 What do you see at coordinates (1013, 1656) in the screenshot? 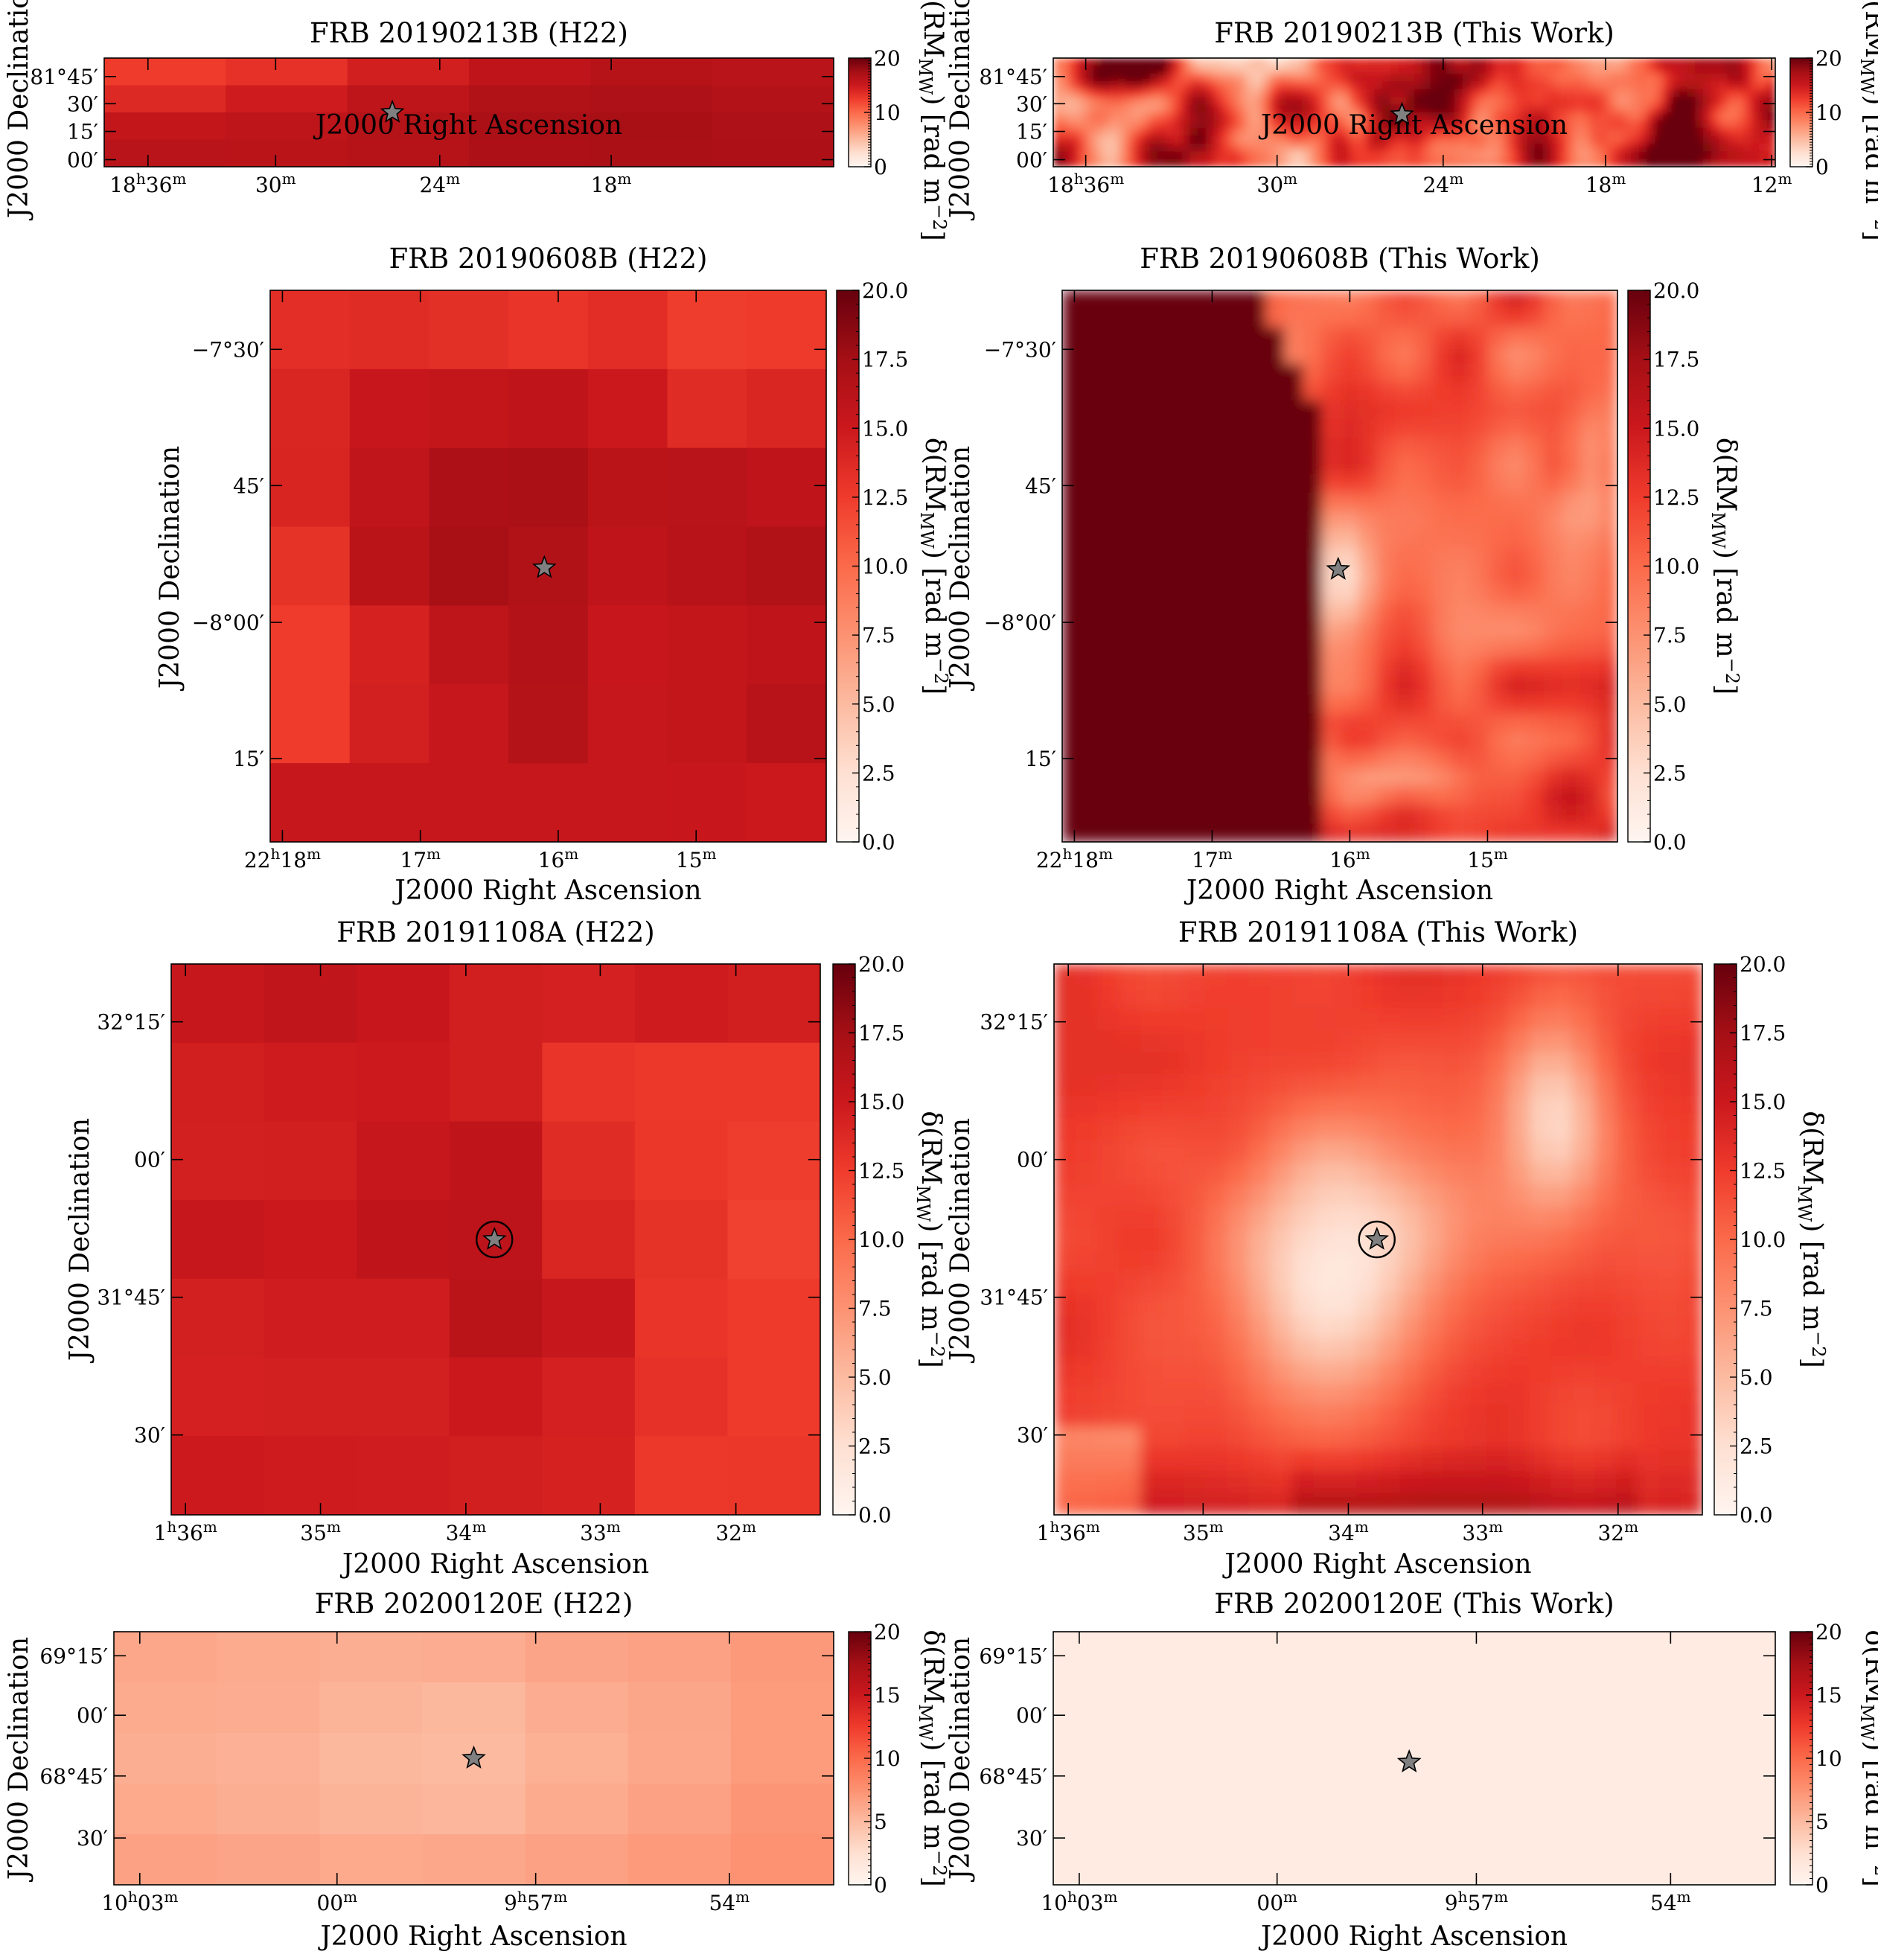
I see `y-tick-label: 69°15′` at bounding box center [1013, 1656].